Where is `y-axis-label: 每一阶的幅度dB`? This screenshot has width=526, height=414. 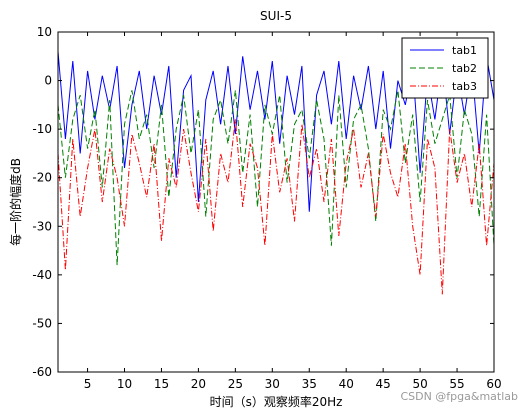
y-axis-label: 每一阶的幅度dB is located at coordinates (15, 202).